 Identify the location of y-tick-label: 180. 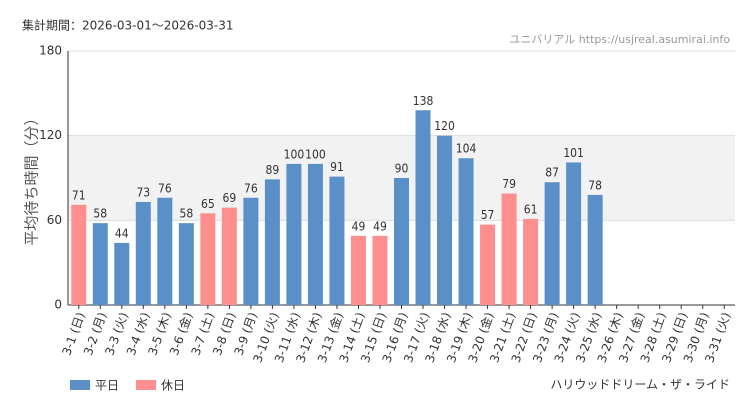
(50, 51).